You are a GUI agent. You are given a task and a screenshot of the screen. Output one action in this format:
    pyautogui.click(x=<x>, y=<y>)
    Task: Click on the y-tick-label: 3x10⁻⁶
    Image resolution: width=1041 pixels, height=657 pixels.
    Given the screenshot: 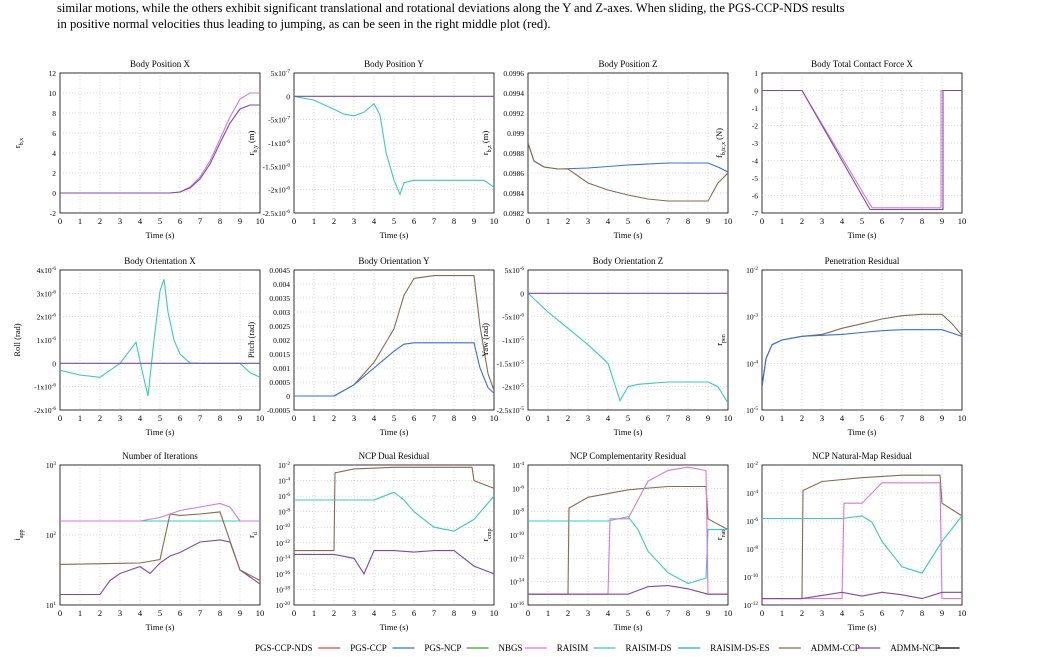 What is the action you would take?
    pyautogui.click(x=47, y=293)
    